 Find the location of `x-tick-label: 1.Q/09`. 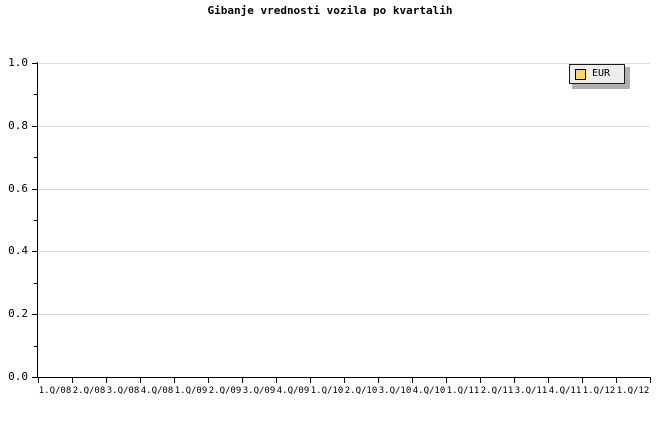

x-tick-label: 1.Q/09 is located at coordinates (191, 391).